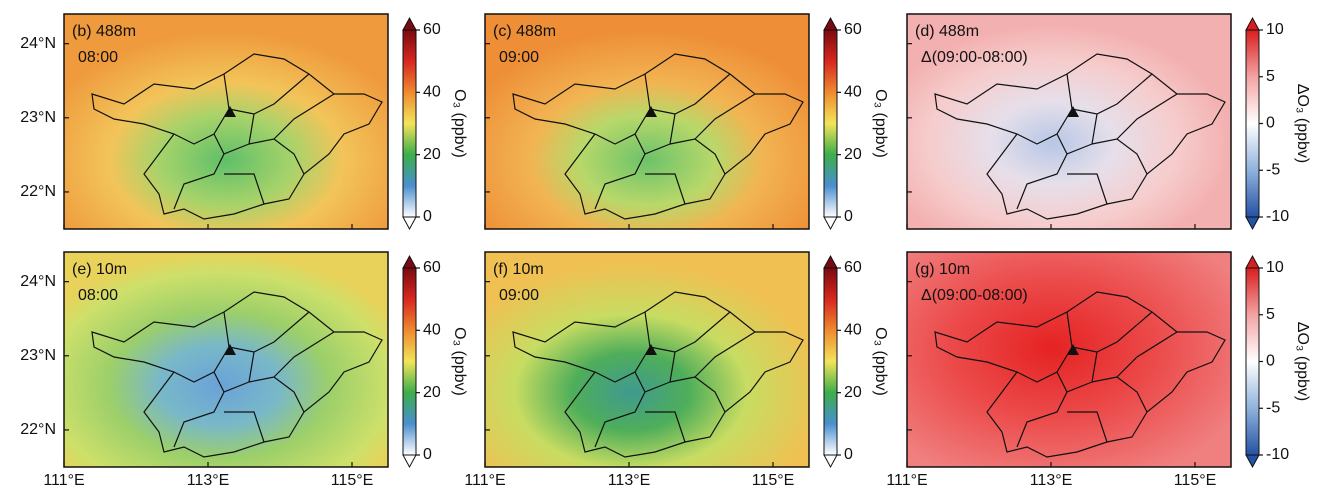  Describe the element at coordinates (942, 269) in the screenshot. I see `panel-label: (g) 10m` at that location.